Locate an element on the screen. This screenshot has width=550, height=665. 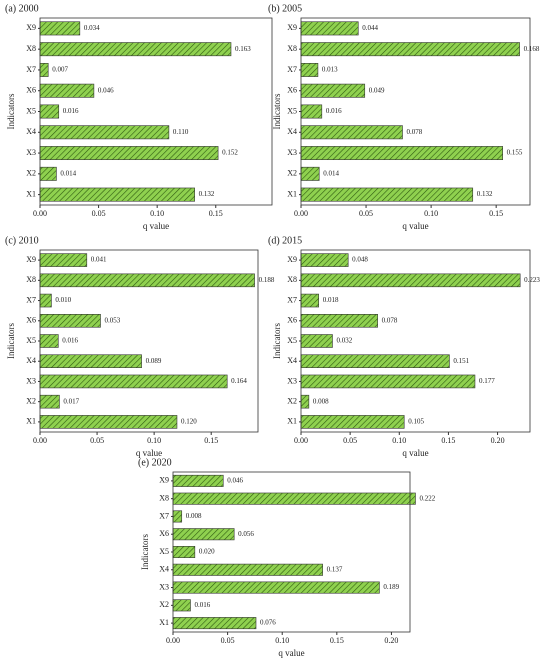
value-label: 0.105 is located at coordinates (416, 421).